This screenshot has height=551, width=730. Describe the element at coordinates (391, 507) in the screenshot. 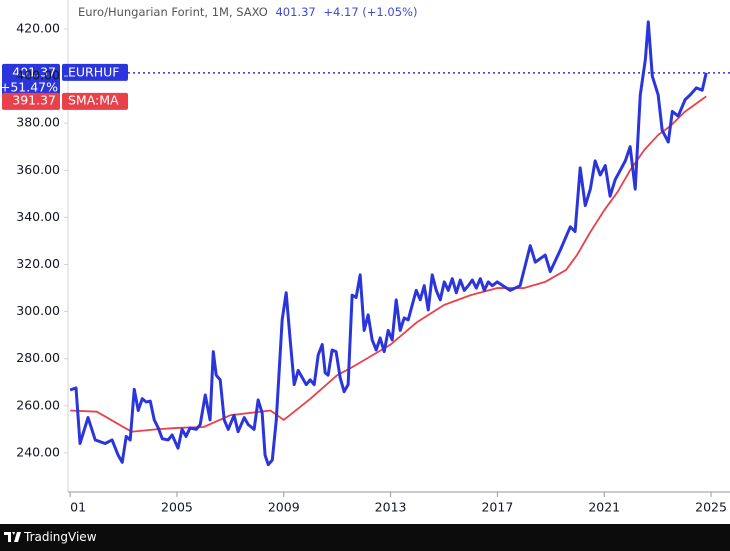

I see `x-tick-label: 2013` at that location.